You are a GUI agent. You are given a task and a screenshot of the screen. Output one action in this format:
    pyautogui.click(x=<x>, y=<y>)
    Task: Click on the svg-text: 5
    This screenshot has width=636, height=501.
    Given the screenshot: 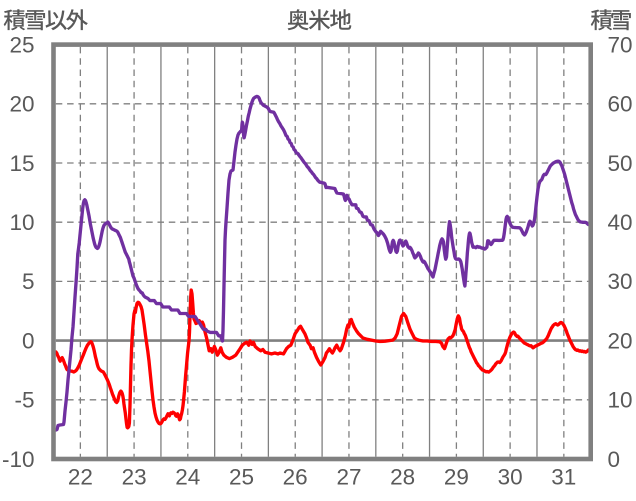 What is the action you would take?
    pyautogui.click(x=28, y=281)
    